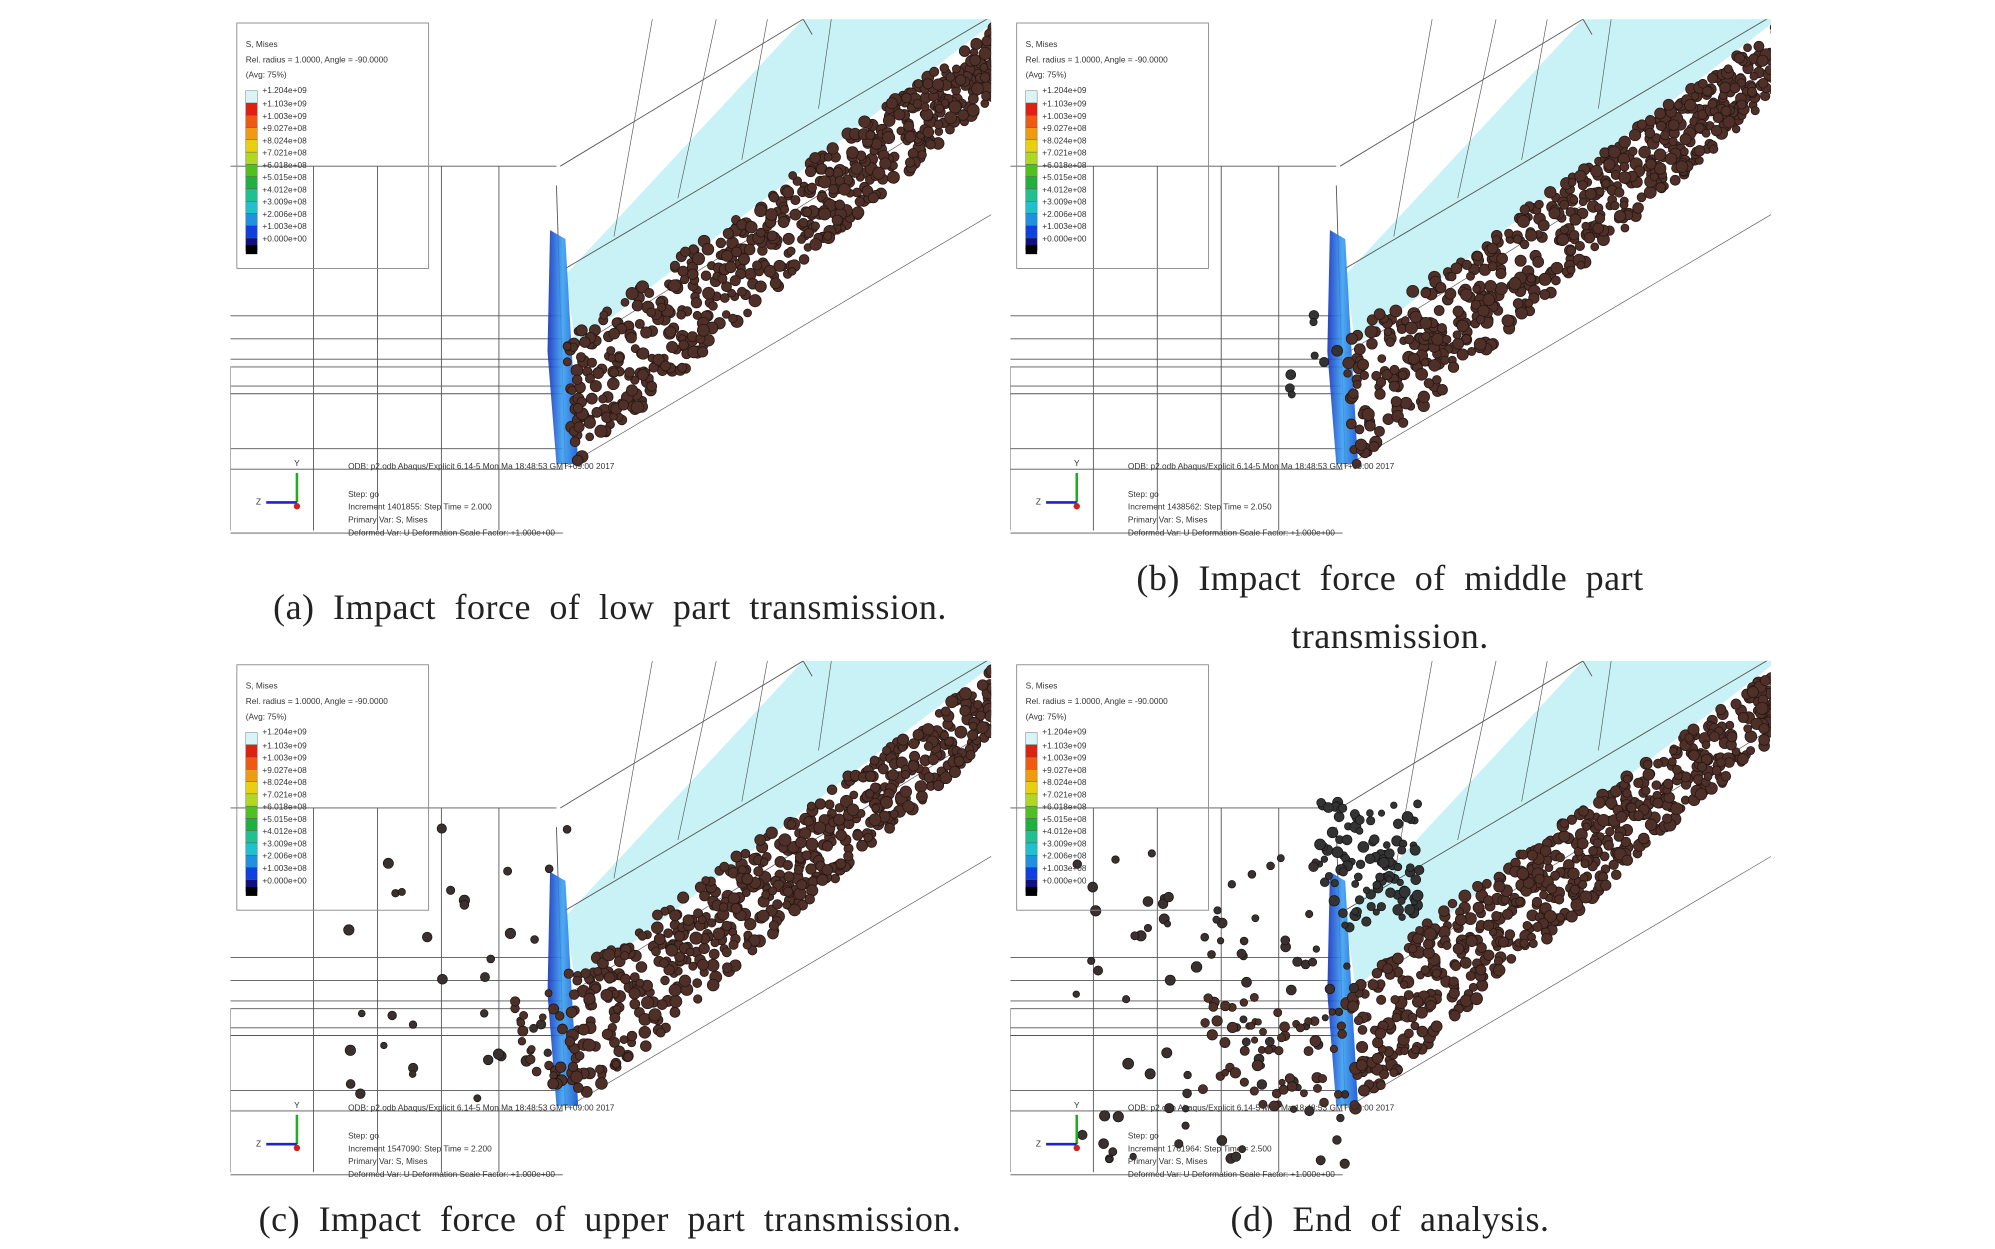 This screenshot has height=1249, width=1995. What do you see at coordinates (284, 819) in the screenshot?
I see `legend-value: +5.015e+08` at bounding box center [284, 819].